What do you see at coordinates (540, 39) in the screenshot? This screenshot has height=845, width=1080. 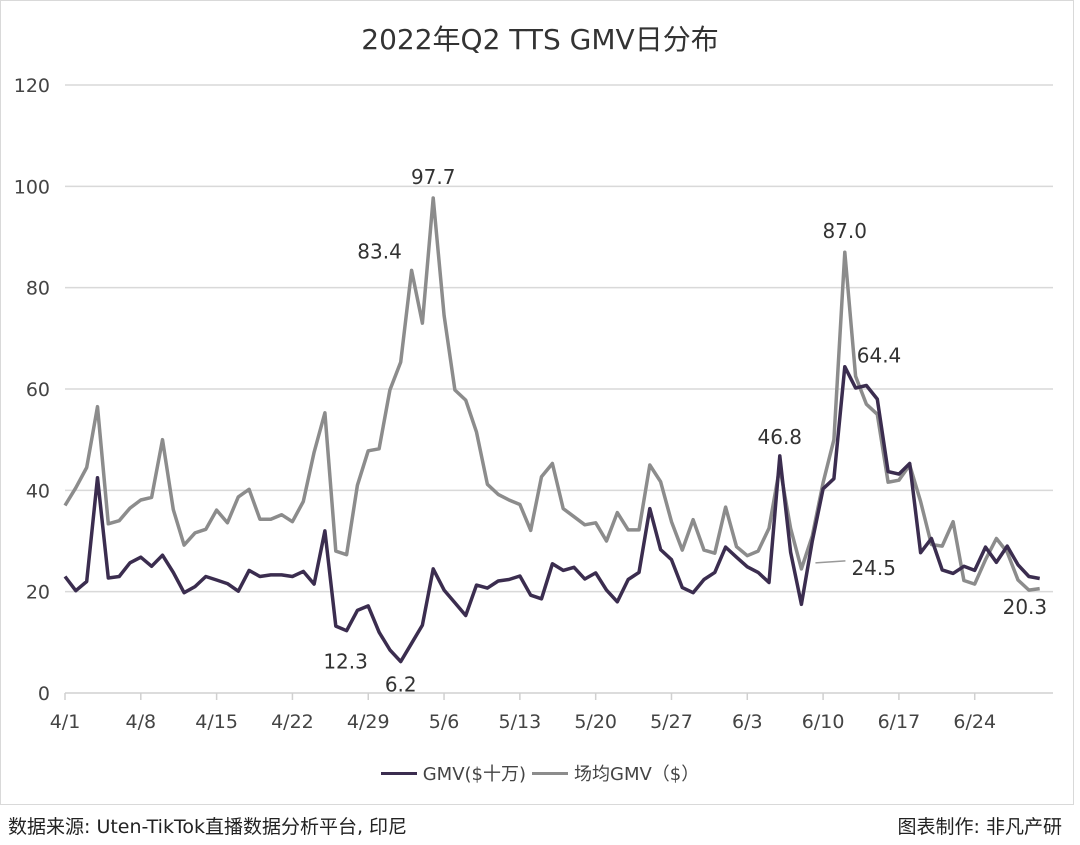 I see `chart-title: 2022年Q2 TTS GMV日分布` at bounding box center [540, 39].